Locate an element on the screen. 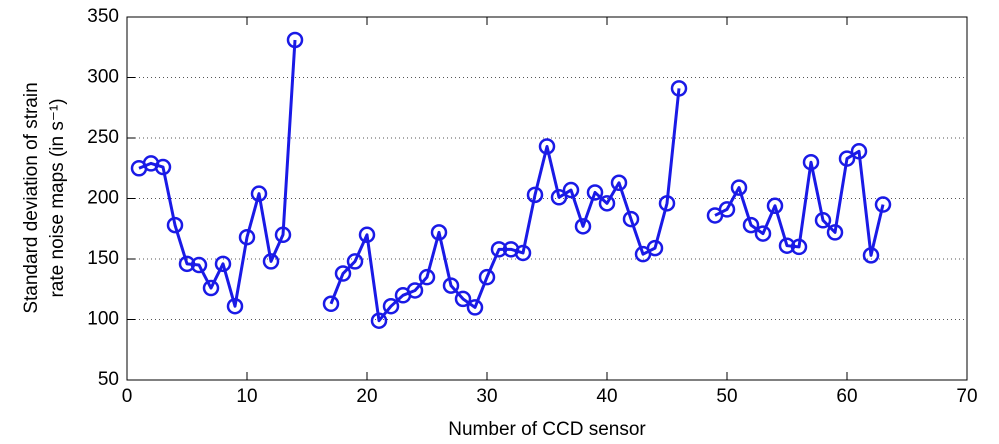  x-axis-label: Number of CCD sensor is located at coordinates (547, 429).